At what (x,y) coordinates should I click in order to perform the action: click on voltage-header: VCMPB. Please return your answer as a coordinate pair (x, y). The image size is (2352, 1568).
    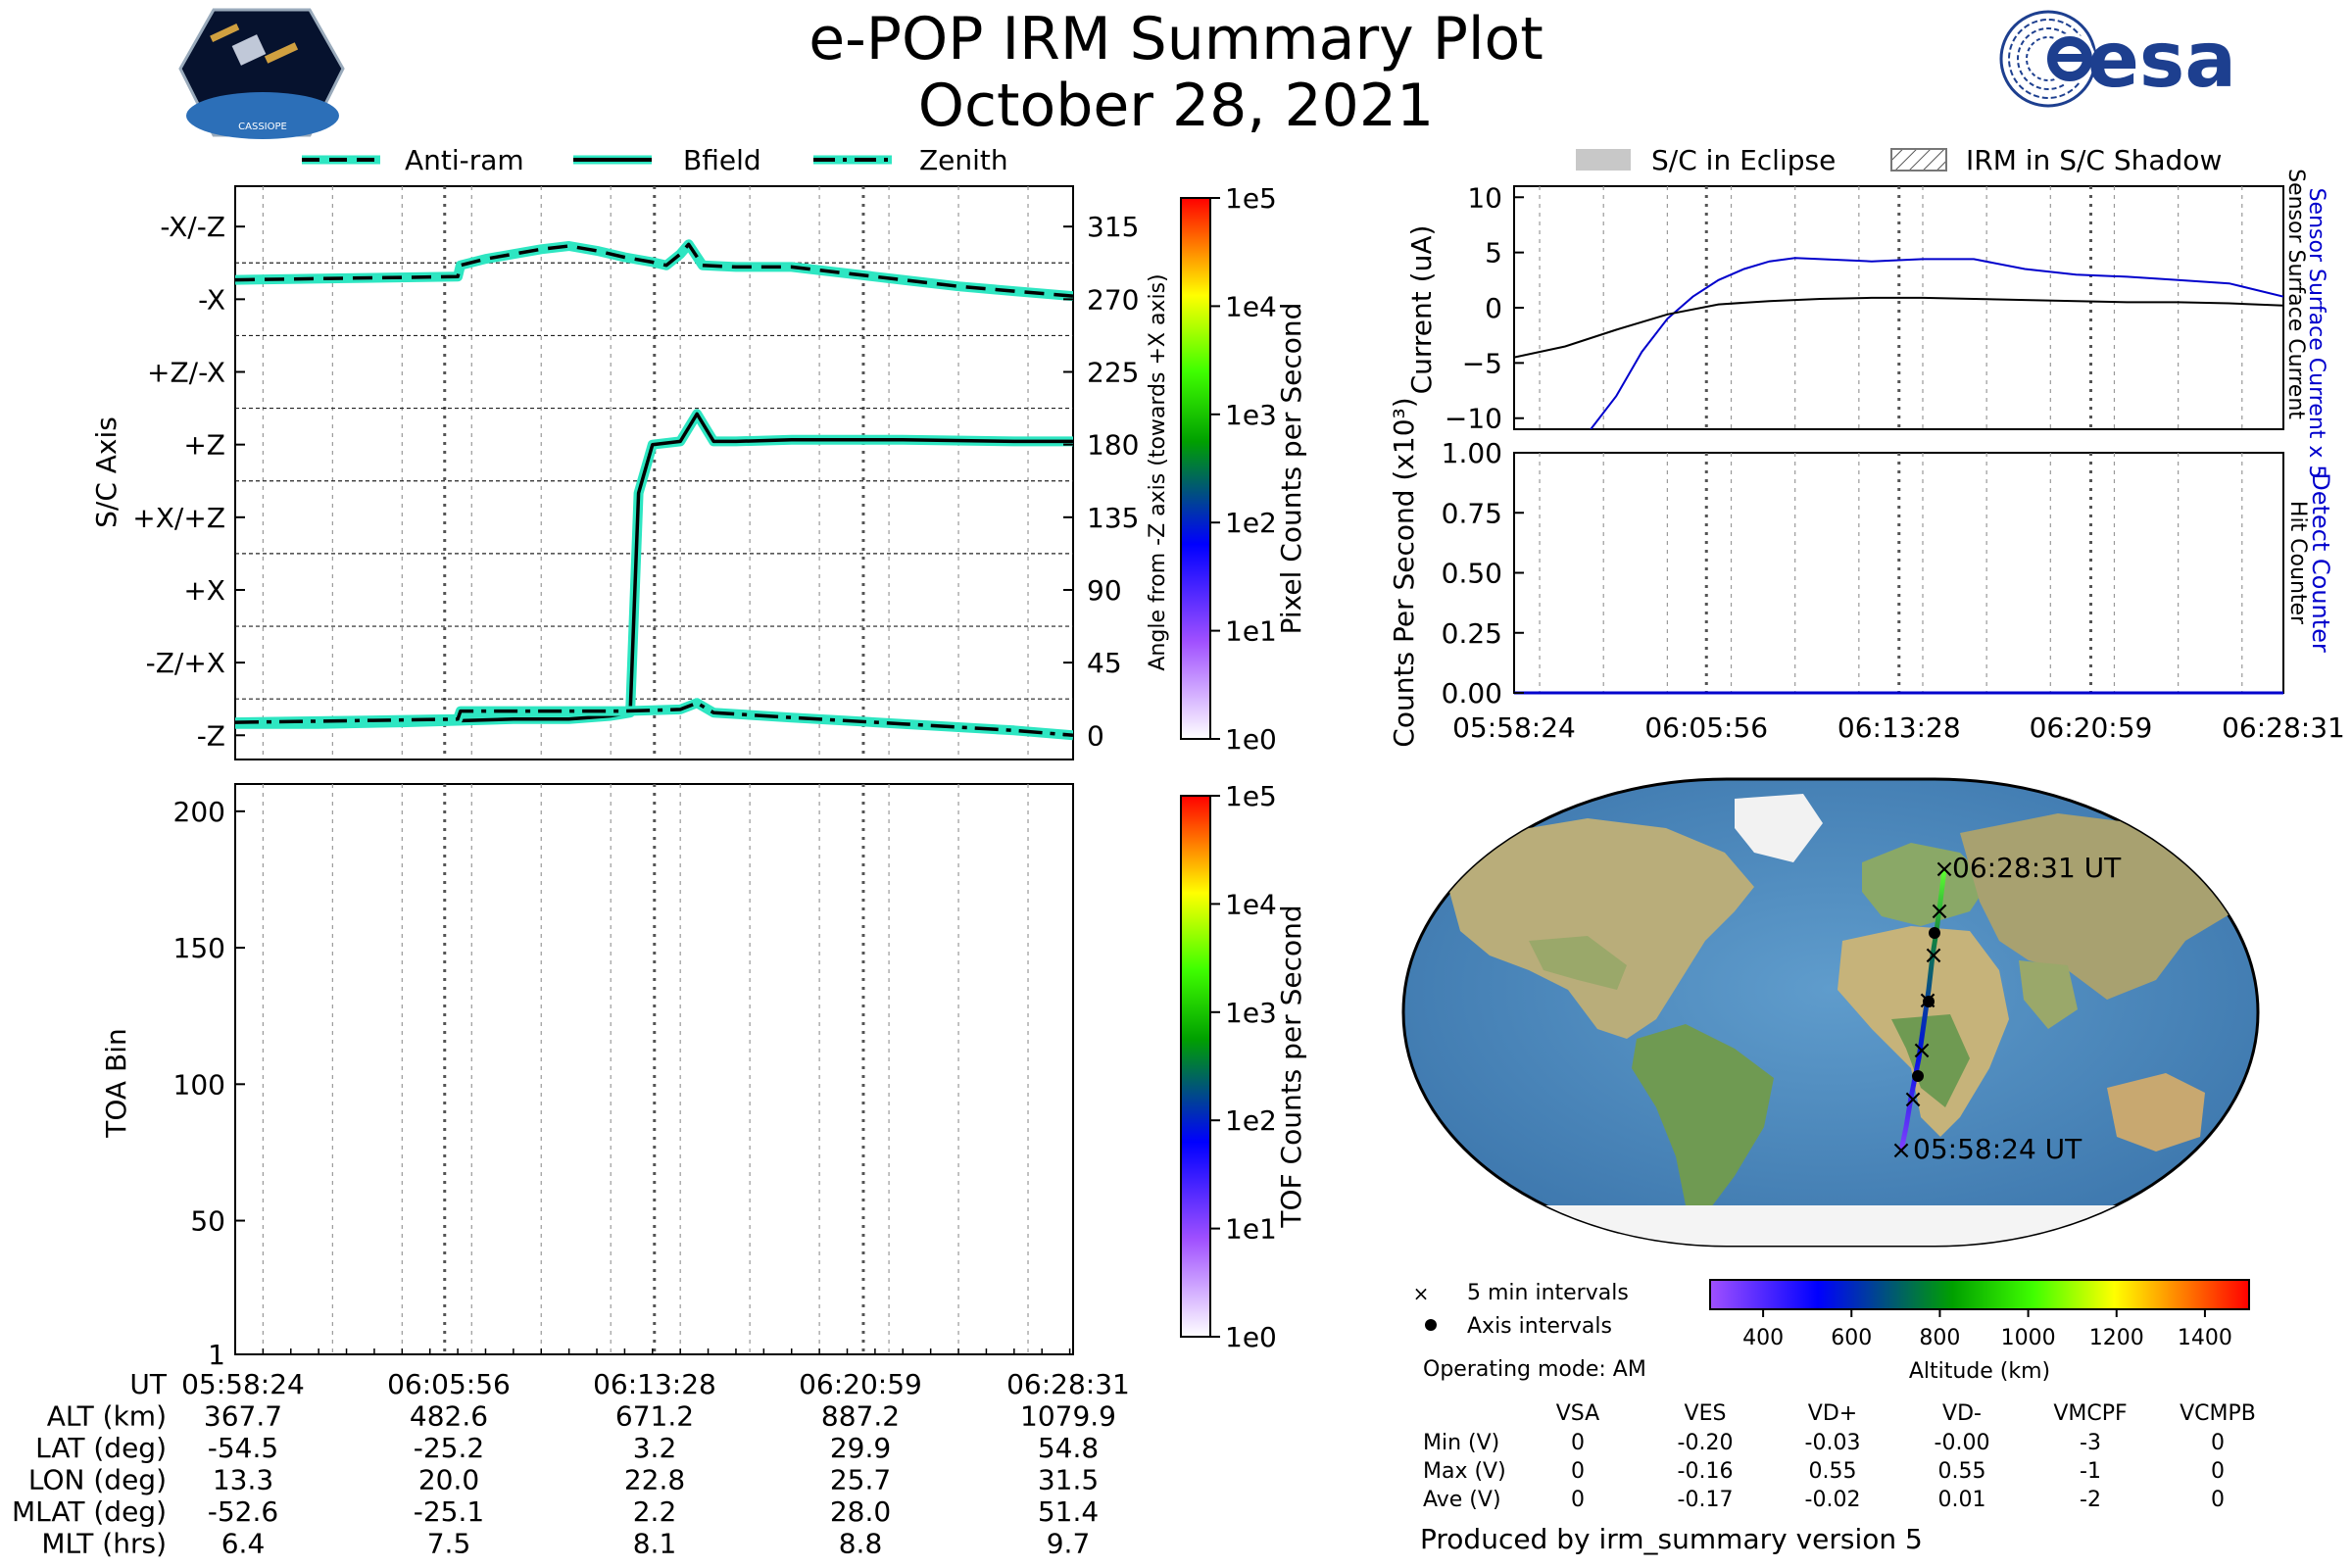
    Looking at the image, I should click on (2218, 1413).